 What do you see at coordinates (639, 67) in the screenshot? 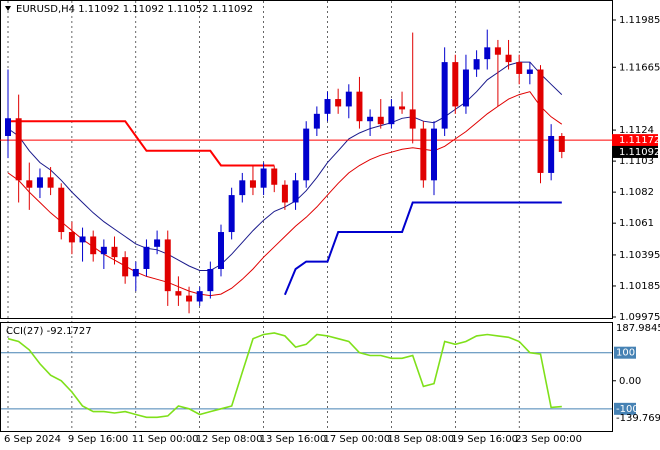
I see `y-tick-label: 1.11665` at bounding box center [639, 67].